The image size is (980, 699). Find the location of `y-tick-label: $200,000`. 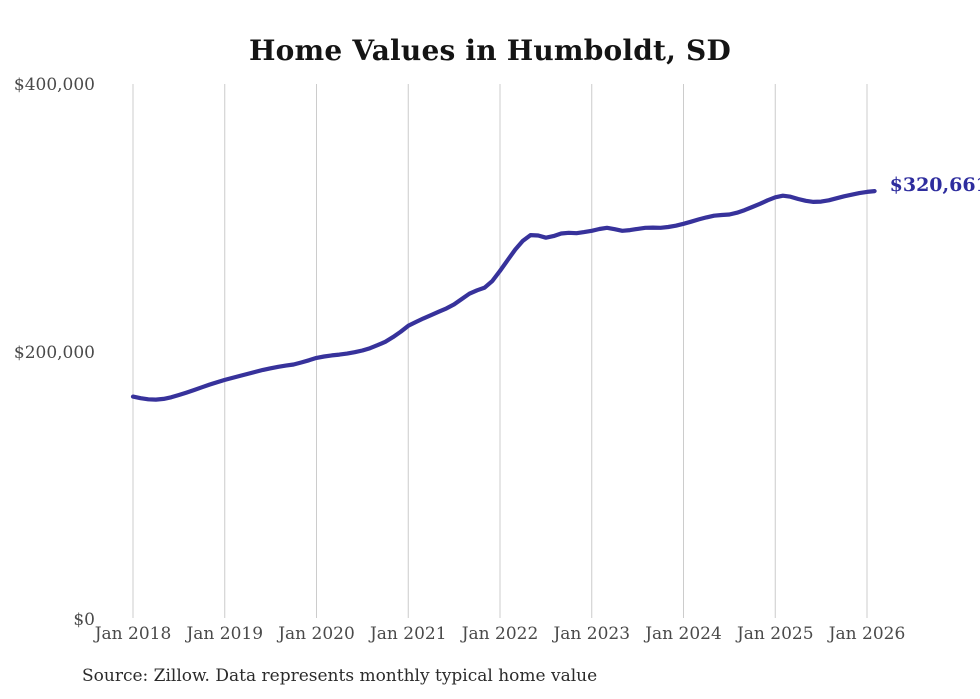

y-tick-label: $200,000 is located at coordinates (54, 352).